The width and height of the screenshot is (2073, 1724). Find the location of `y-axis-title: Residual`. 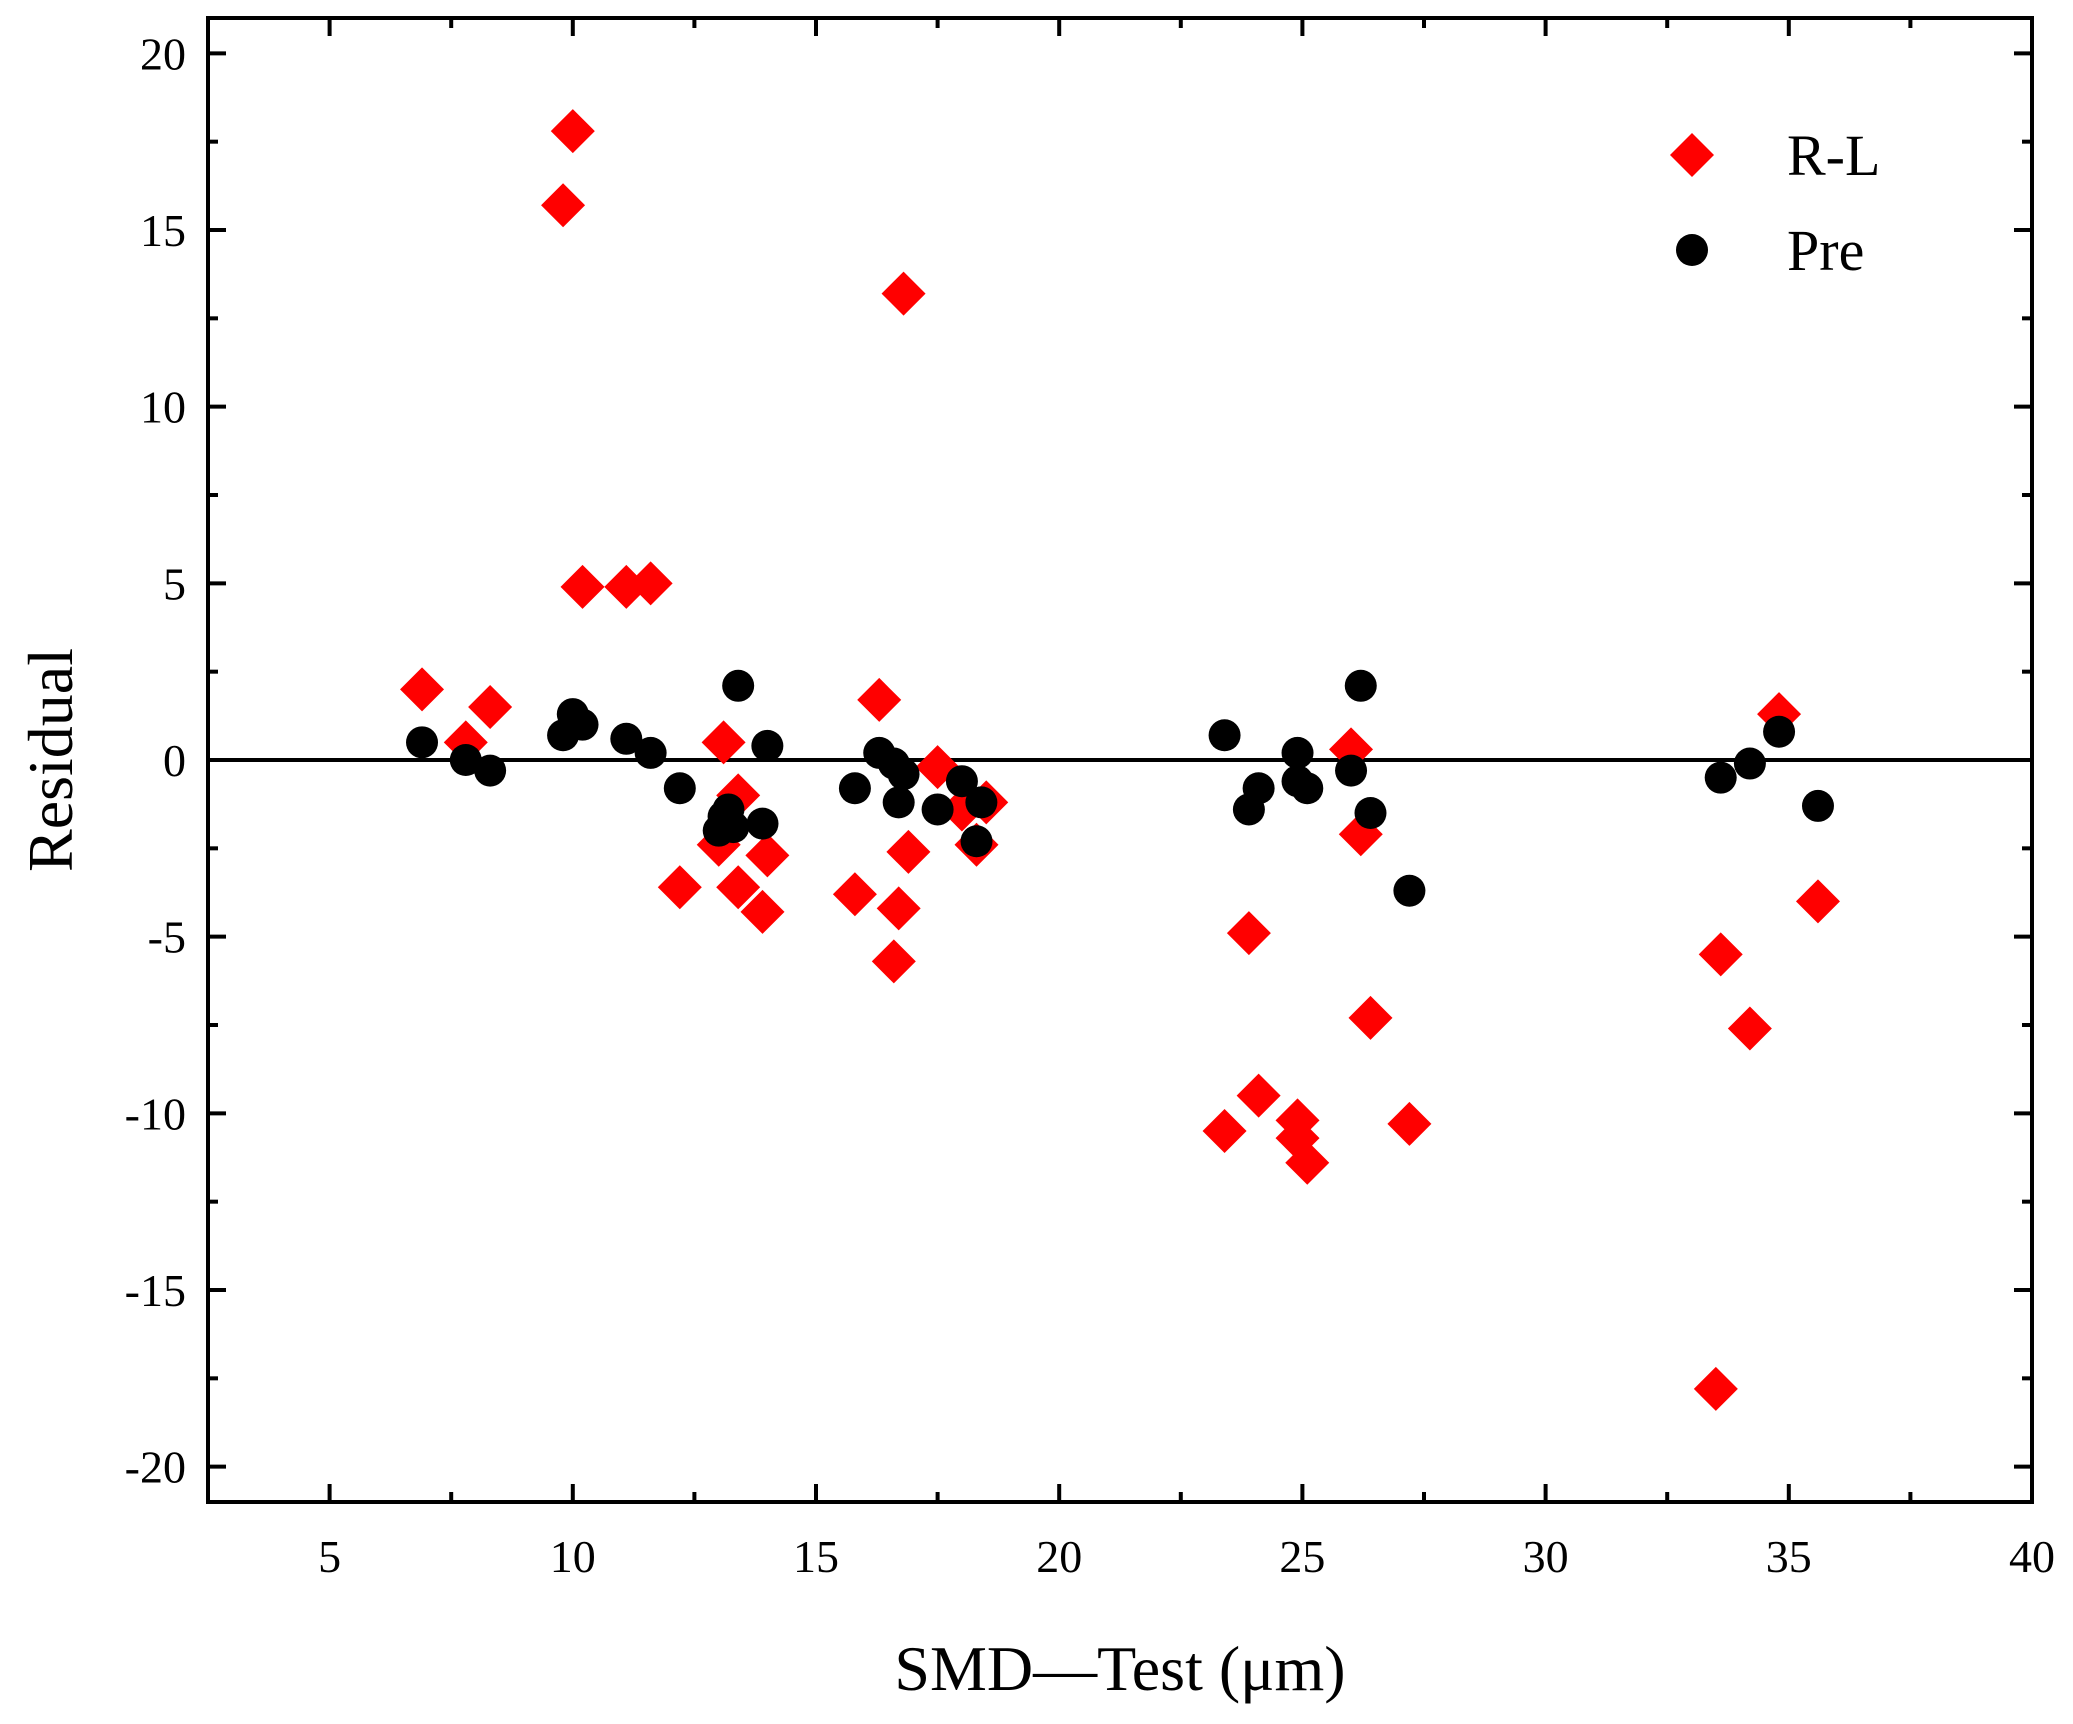

y-axis-title: Residual is located at coordinates (50, 760).